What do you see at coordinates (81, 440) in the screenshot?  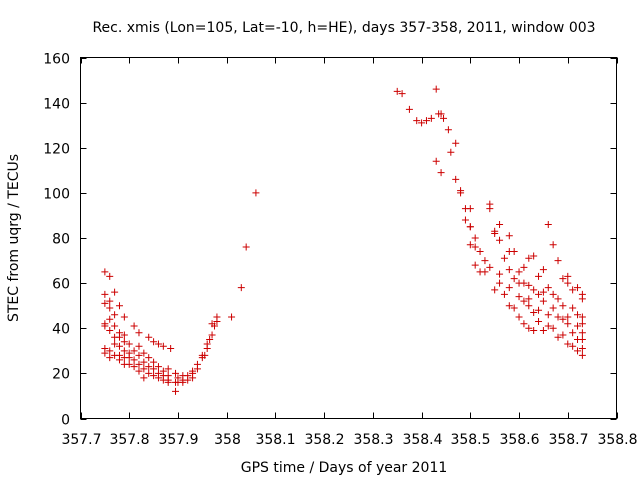 I see `x-tick-label: 357.7` at bounding box center [81, 440].